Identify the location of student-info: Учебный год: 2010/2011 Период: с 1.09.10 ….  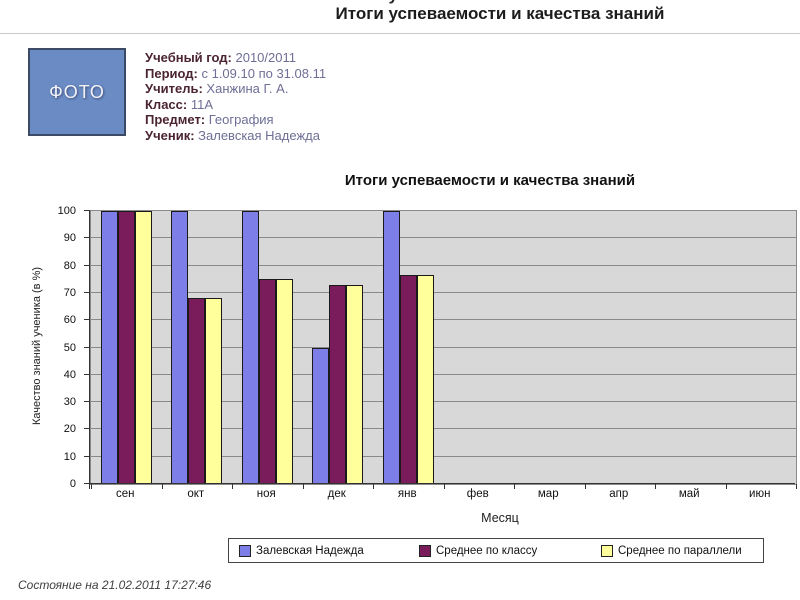
(235, 97).